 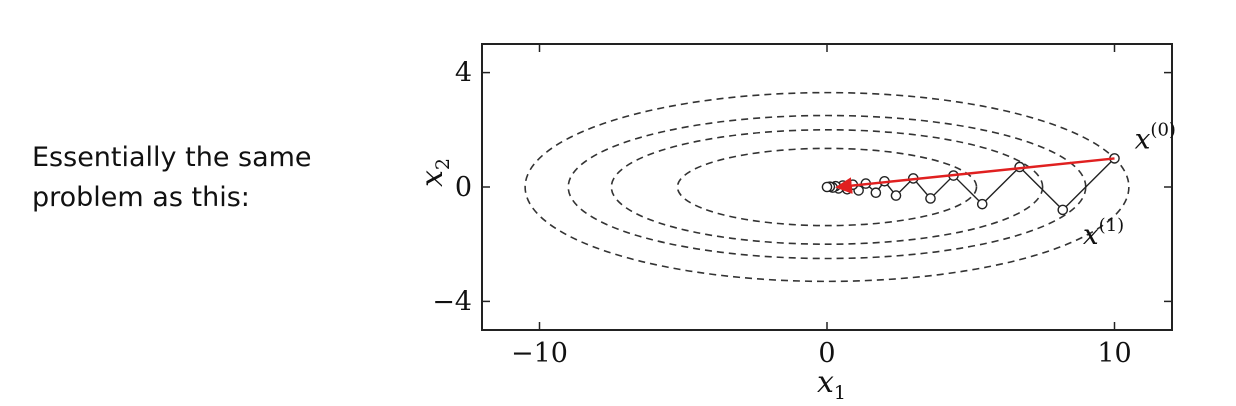 I want to click on x-axis-label: x1, so click(x=831, y=384).